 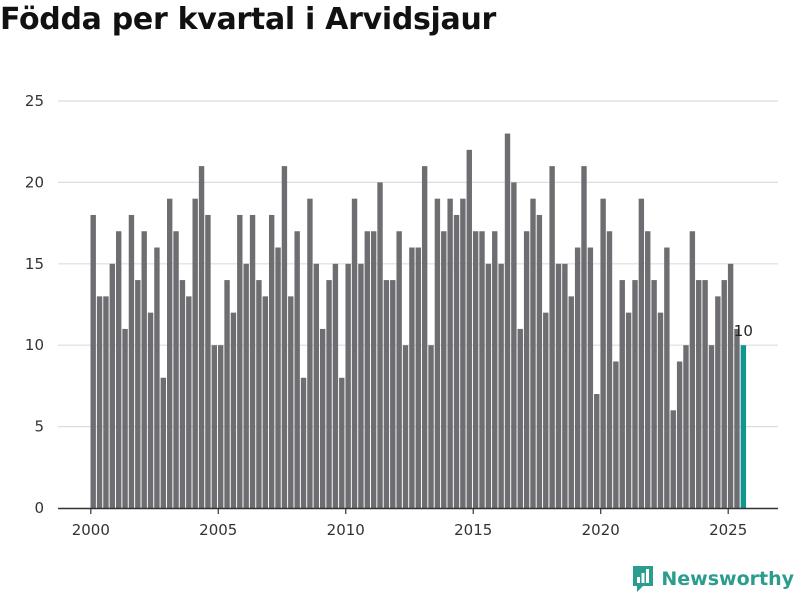 I want to click on brand-name: Newsworthy, so click(x=727, y=579).